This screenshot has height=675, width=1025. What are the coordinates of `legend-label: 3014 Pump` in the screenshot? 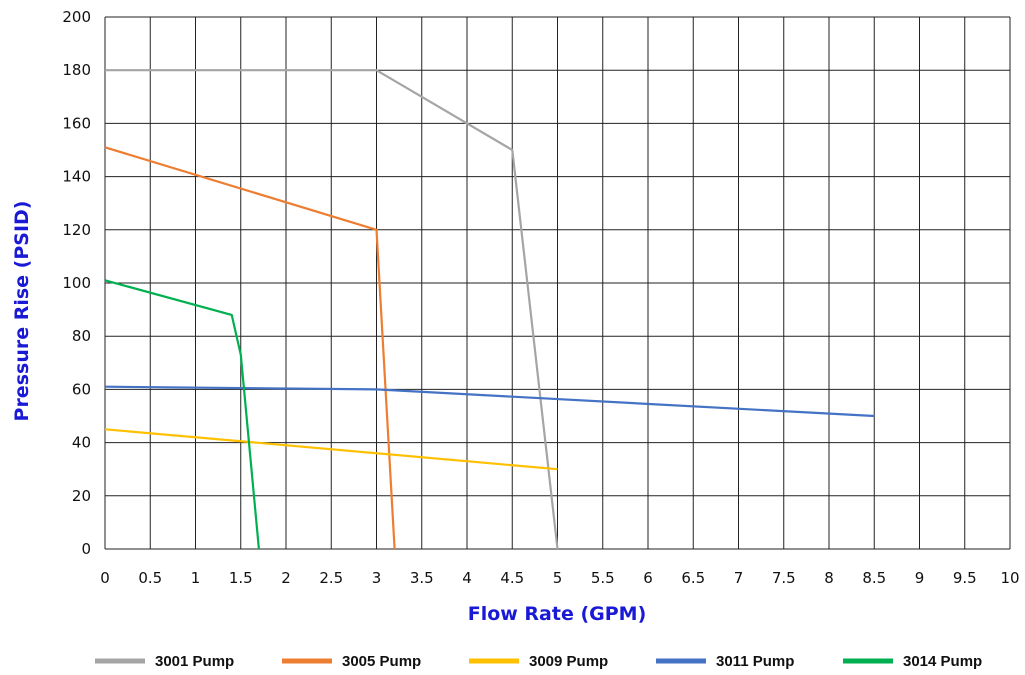 It's located at (942, 661).